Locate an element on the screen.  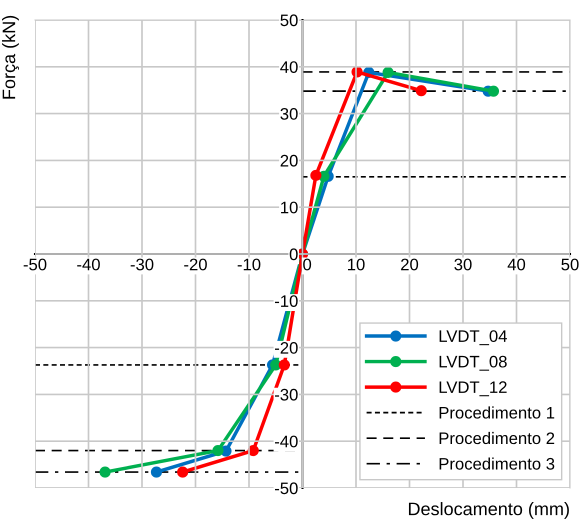
x-tick-label: -50 is located at coordinates (35, 264).